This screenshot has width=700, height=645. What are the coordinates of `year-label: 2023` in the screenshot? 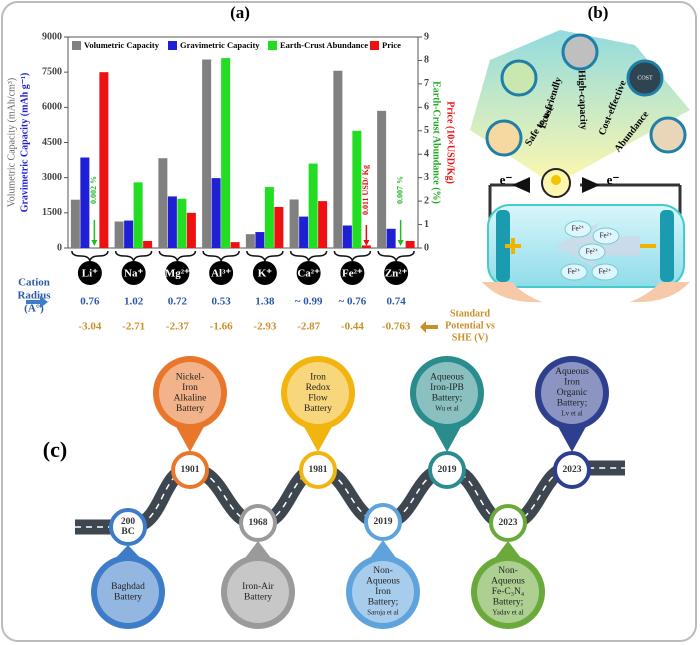 It's located at (572, 470).